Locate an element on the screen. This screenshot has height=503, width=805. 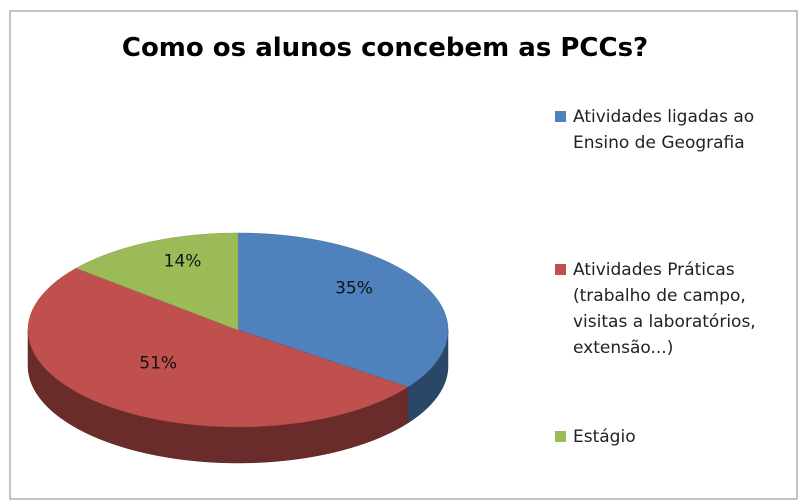
data-label: 14% is located at coordinates (183, 262).